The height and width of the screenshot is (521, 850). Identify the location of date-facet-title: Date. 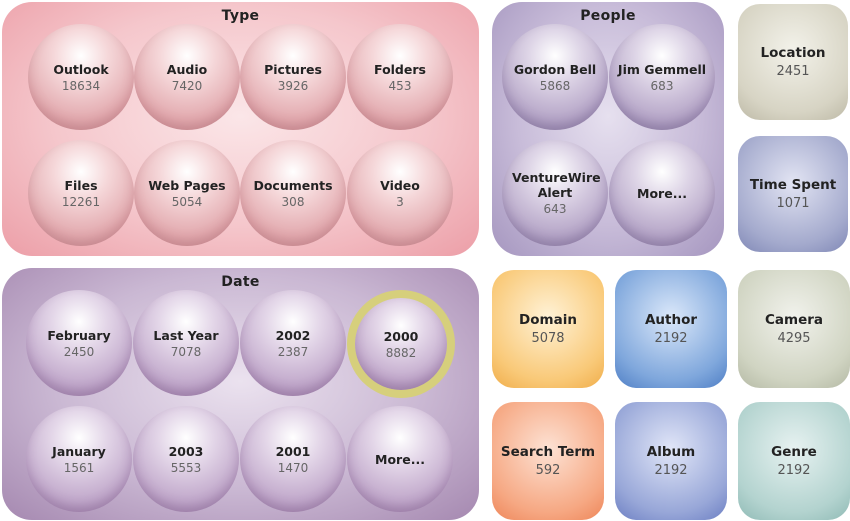
(240, 282).